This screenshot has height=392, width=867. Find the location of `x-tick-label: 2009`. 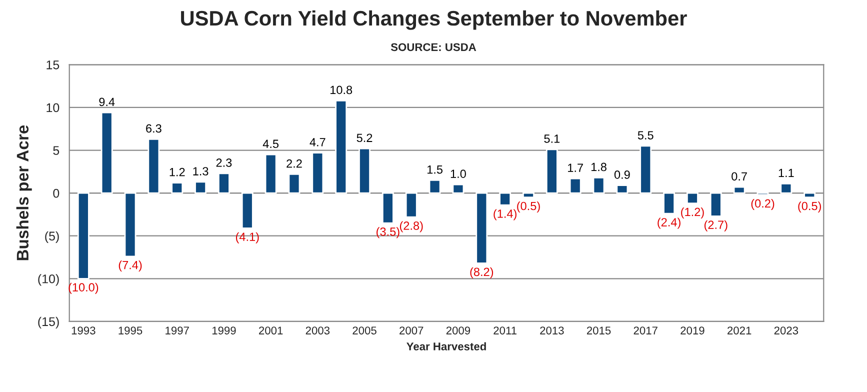

x-tick-label: 2009 is located at coordinates (458, 330).